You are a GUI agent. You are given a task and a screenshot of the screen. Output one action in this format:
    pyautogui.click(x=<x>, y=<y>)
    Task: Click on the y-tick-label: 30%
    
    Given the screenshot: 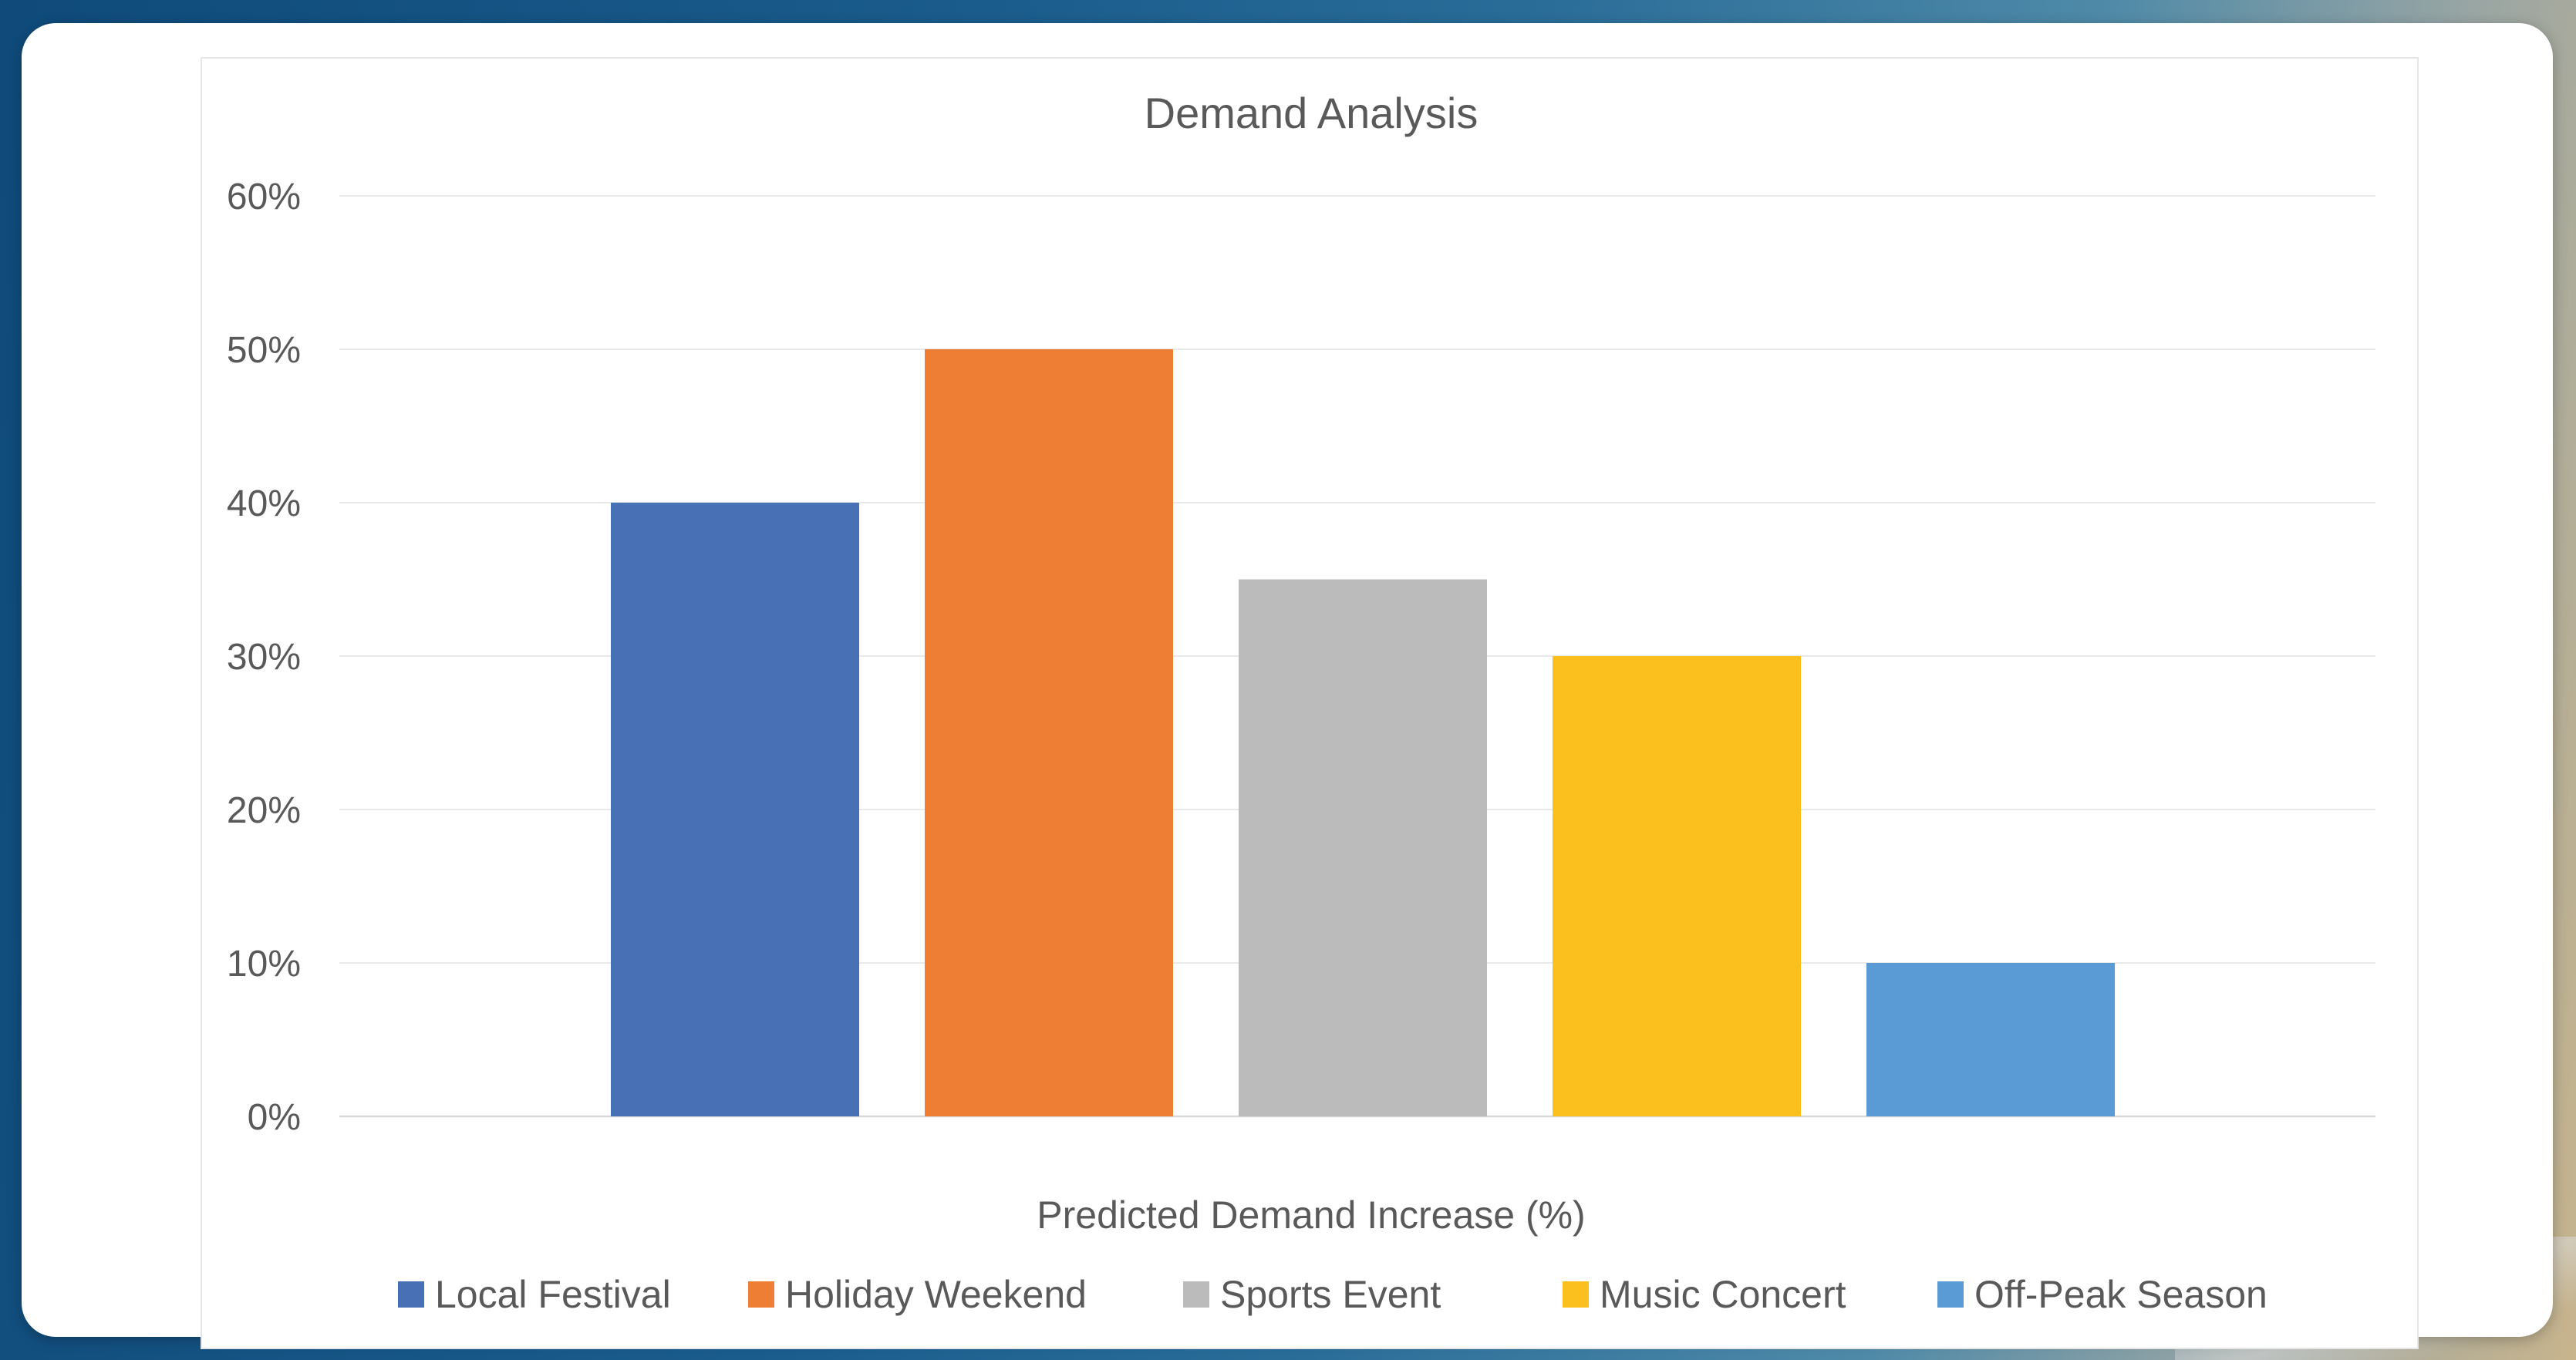 What is the action you would take?
    pyautogui.click(x=264, y=657)
    